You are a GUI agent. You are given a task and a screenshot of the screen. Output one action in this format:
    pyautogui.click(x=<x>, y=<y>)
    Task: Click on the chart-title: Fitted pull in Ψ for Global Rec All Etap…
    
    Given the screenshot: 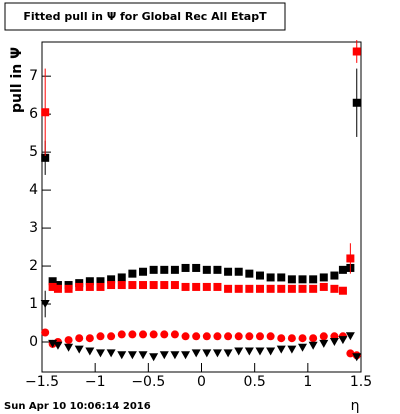 What is the action you would take?
    pyautogui.click(x=145, y=16)
    